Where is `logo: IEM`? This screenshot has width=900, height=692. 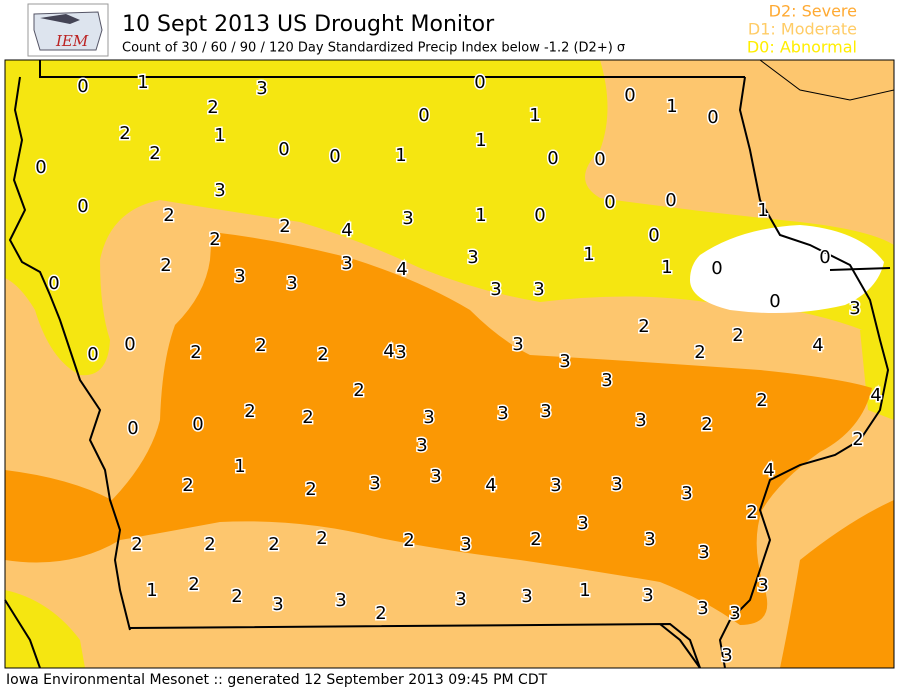 logo: IEM is located at coordinates (68, 30).